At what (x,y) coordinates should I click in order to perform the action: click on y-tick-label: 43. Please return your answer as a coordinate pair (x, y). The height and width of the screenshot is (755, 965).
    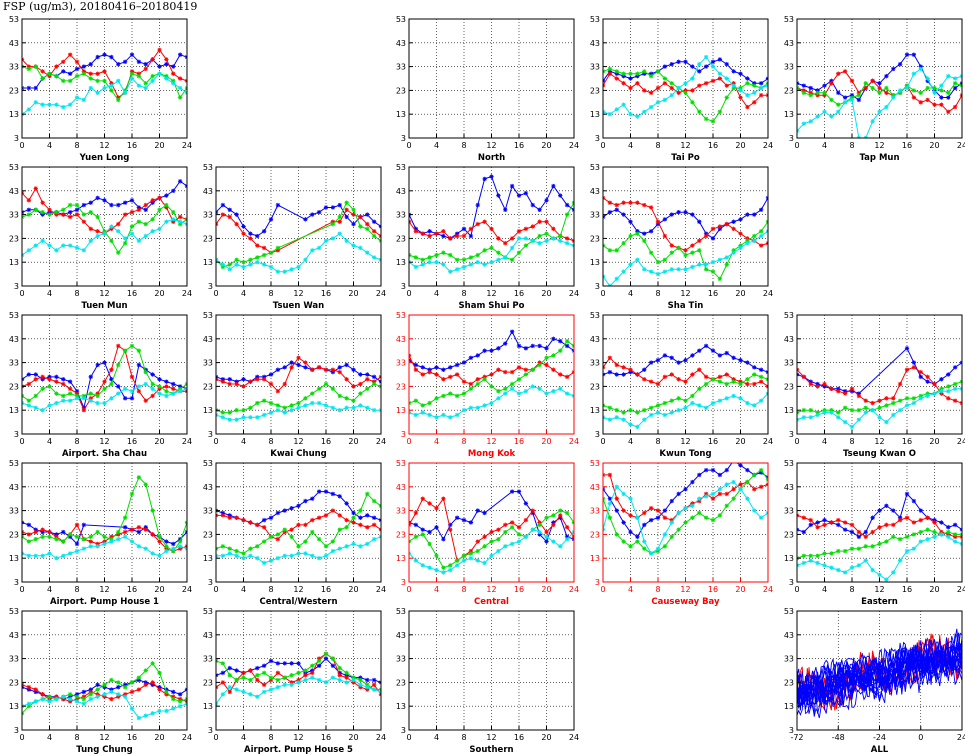
    Looking at the image, I should click on (14, 339).